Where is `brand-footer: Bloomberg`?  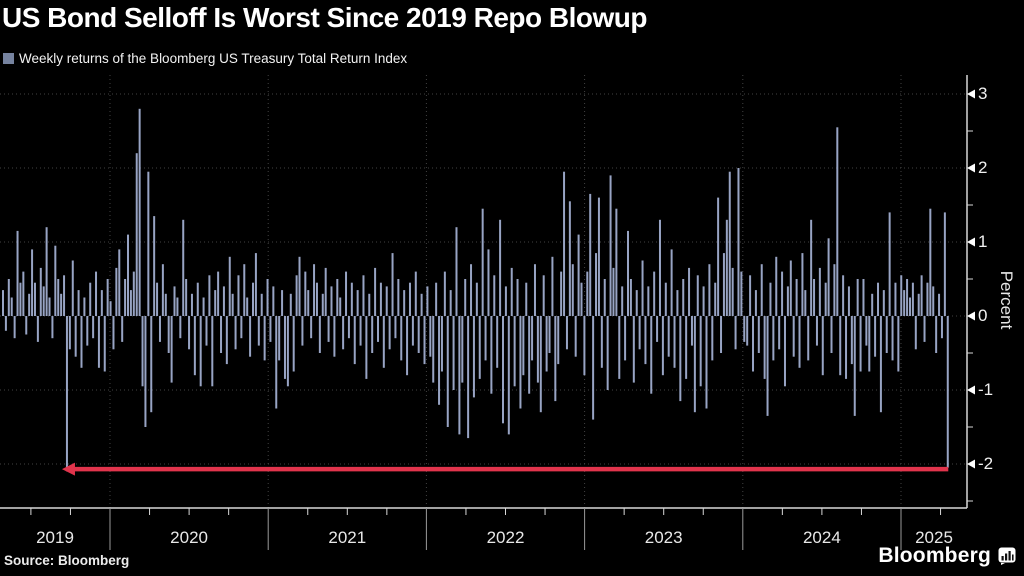
brand-footer: Bloomberg is located at coordinates (947, 556).